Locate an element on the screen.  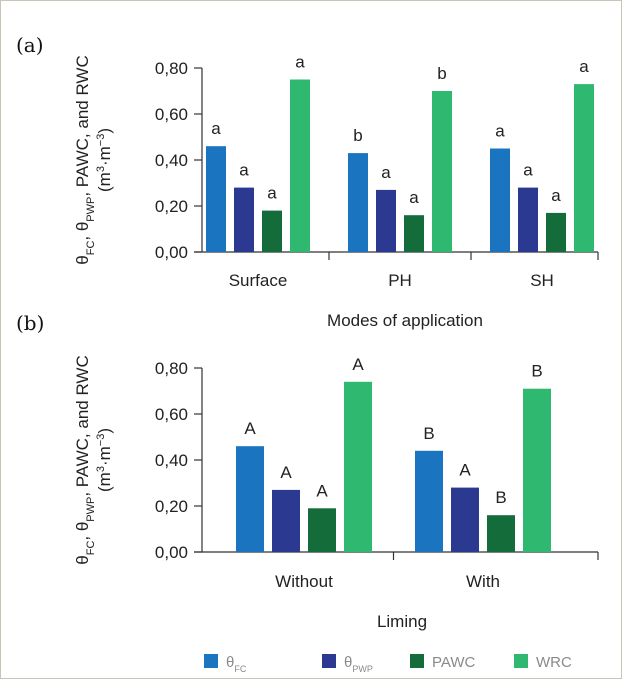
legend-swatch-pawc is located at coordinates (417, 661).